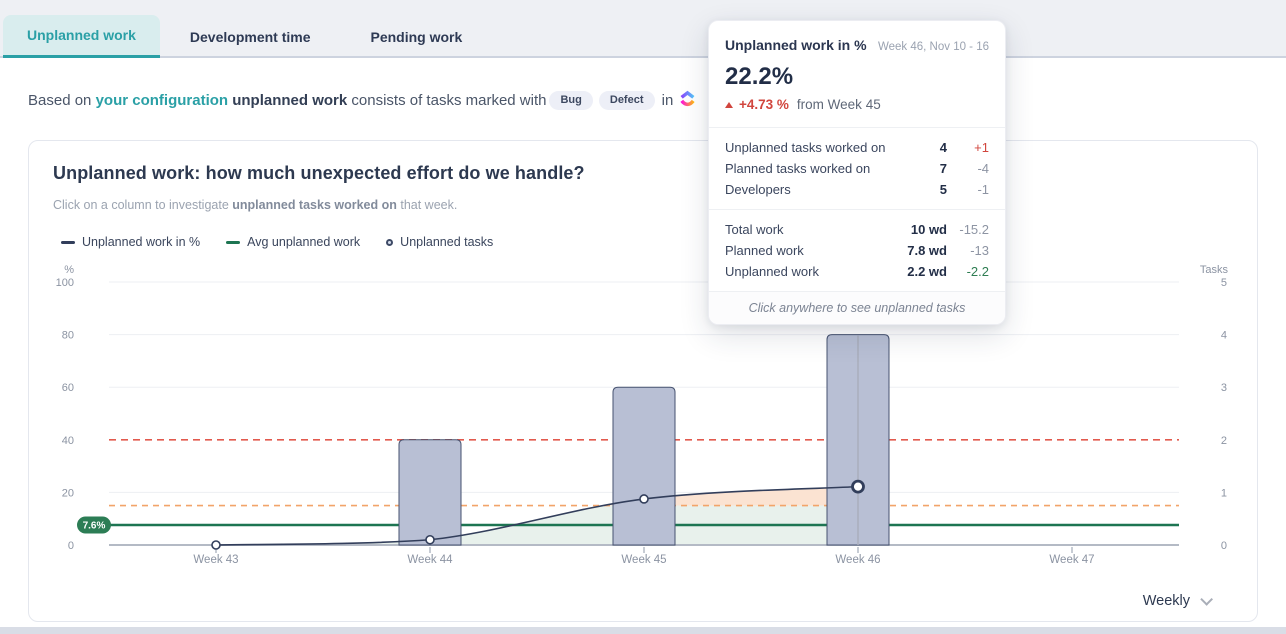  I want to click on badge-bug: Bug, so click(571, 100).